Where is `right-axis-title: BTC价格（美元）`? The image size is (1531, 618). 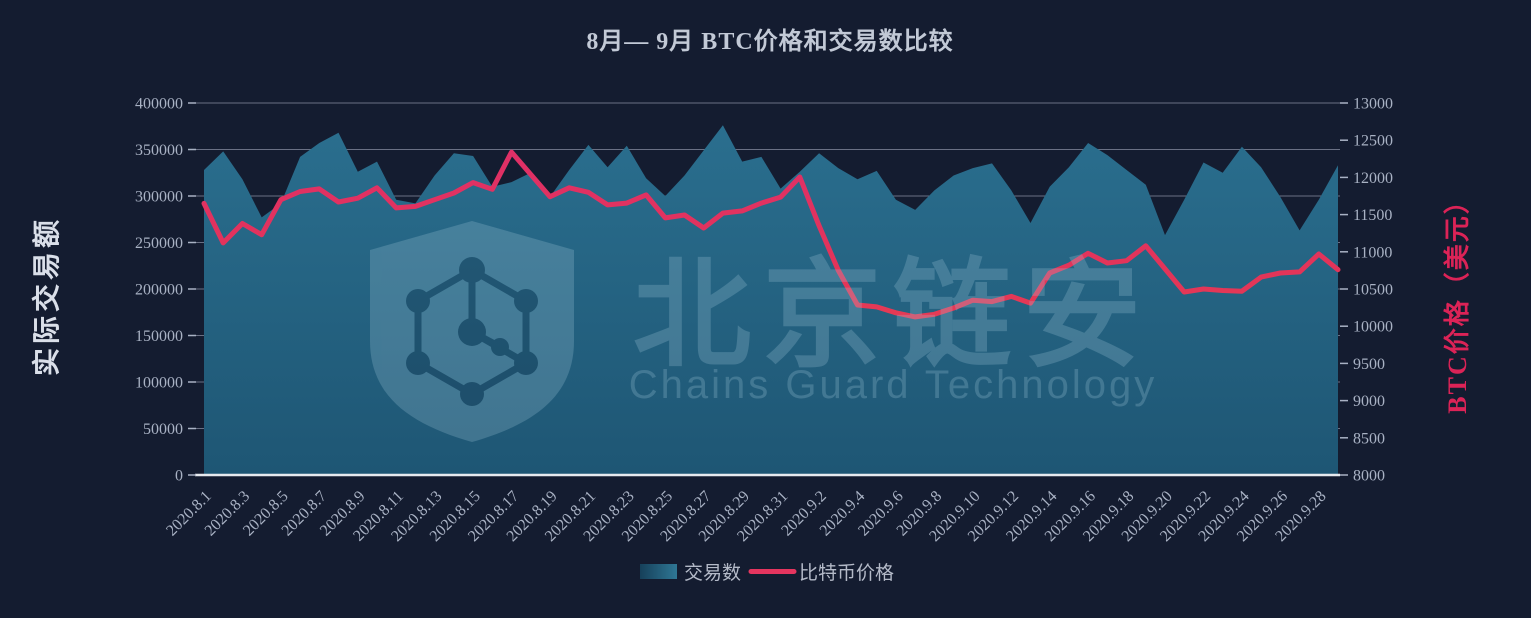 right-axis-title: BTC价格（美元） is located at coordinates (1457, 299).